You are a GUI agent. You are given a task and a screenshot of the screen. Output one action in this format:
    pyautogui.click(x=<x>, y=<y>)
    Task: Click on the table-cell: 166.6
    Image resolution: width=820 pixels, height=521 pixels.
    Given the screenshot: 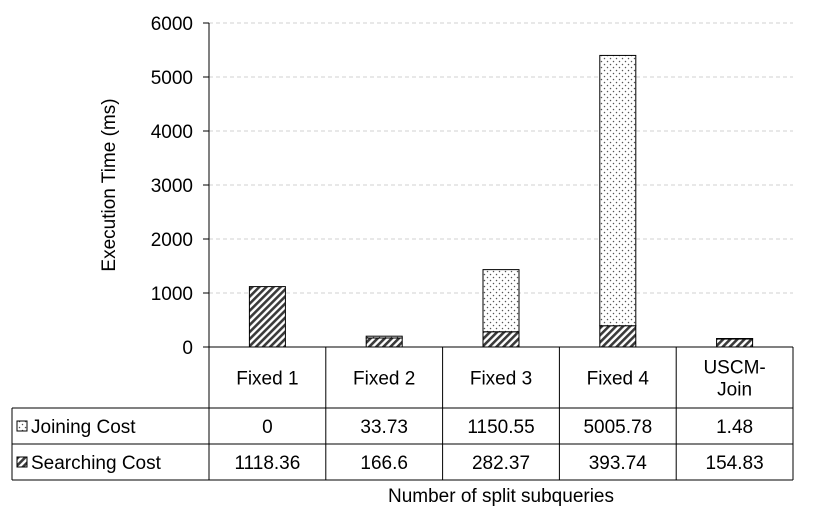 What is the action you would take?
    pyautogui.click(x=384, y=463)
    